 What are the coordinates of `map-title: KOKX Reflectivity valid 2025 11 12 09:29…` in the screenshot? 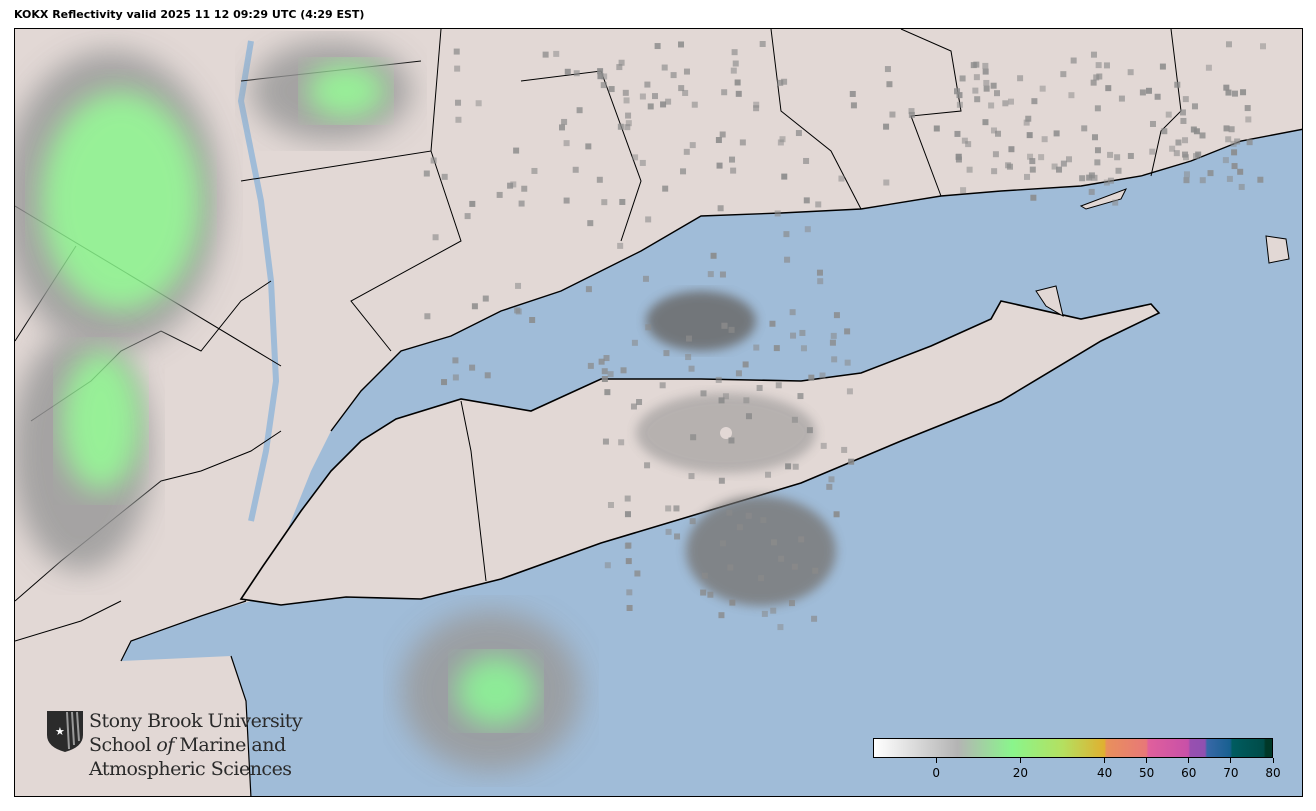 It's located at (189, 14).